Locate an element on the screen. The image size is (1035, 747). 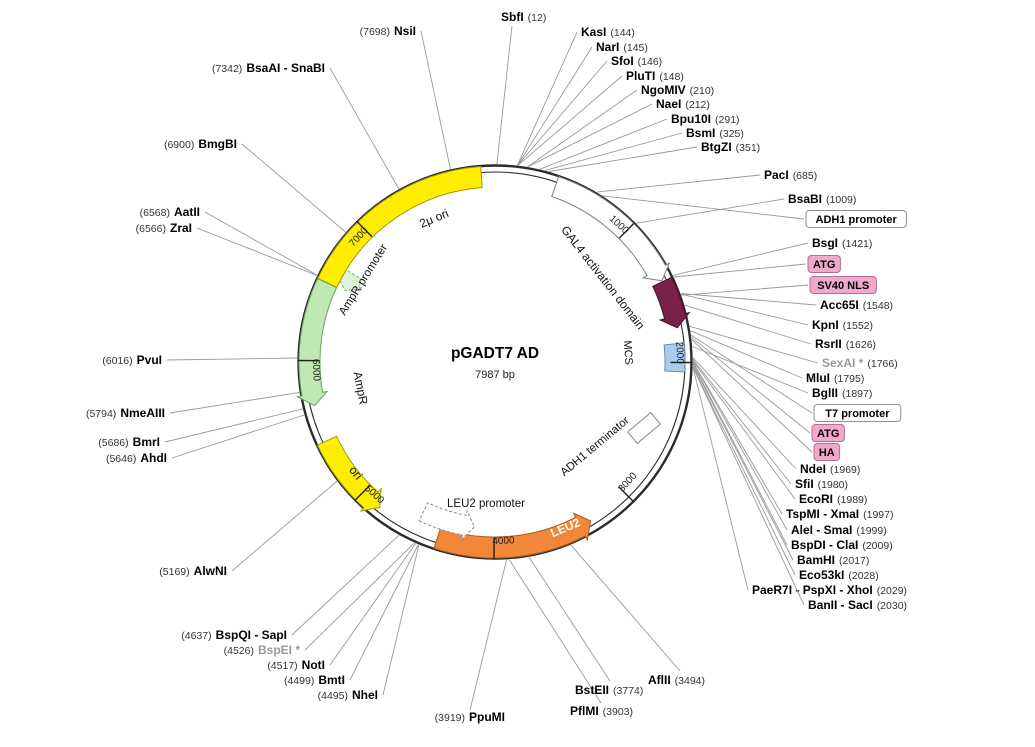
site-name: AhdI is located at coordinates (153, 458).